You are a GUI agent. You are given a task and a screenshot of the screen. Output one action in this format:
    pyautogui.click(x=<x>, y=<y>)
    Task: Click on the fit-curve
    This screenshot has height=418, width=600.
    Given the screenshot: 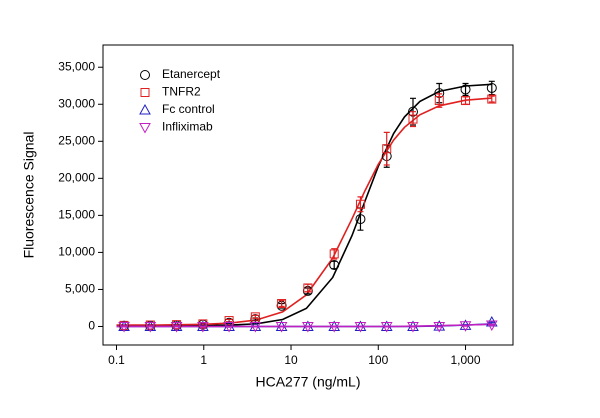 What is the action you would take?
    pyautogui.click(x=304, y=325)
    